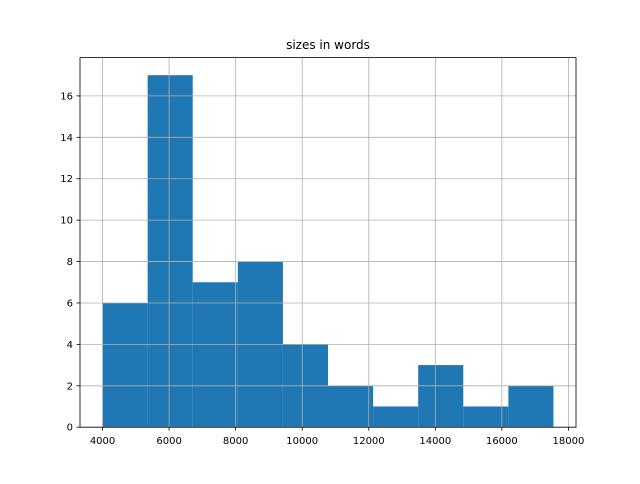  What do you see at coordinates (569, 441) in the screenshot?
I see `x-tick-label: 18000` at bounding box center [569, 441].